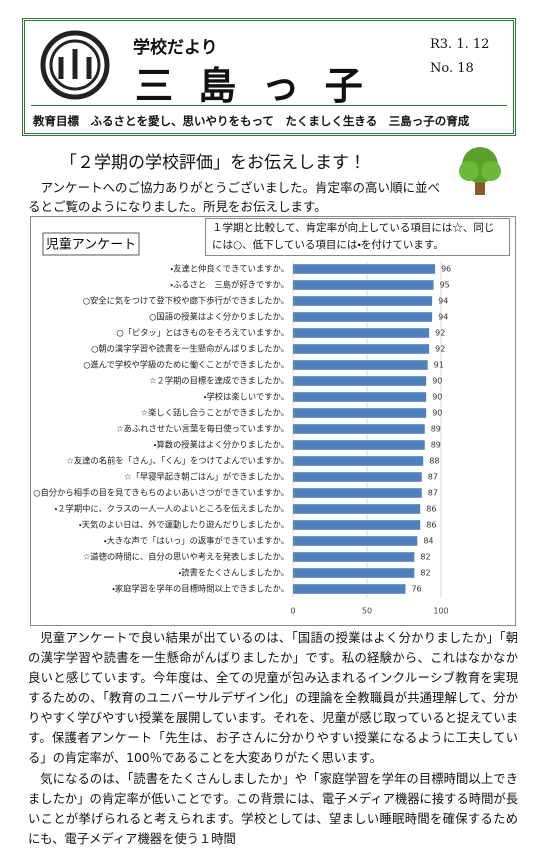  What do you see at coordinates (233, 573) in the screenshot?
I see `y-tick-label: ・読書をたくさんしましたか。` at bounding box center [233, 573].